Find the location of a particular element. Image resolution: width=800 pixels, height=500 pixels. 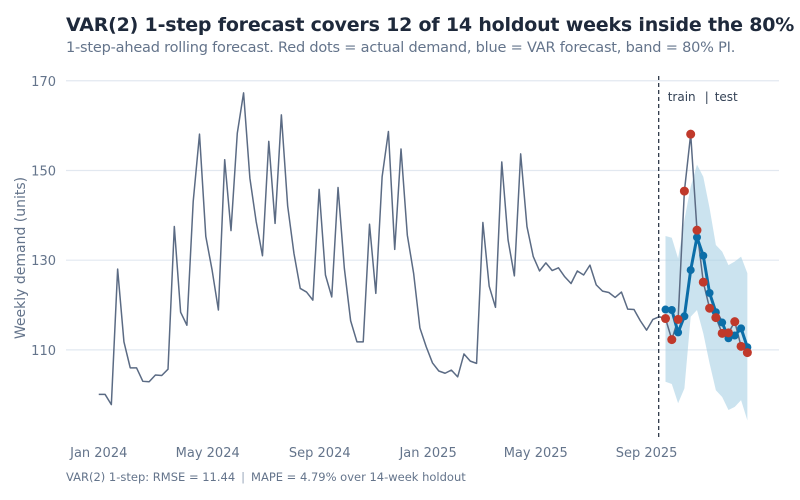

x-tick-label: Jan 2025 is located at coordinates (427, 453).